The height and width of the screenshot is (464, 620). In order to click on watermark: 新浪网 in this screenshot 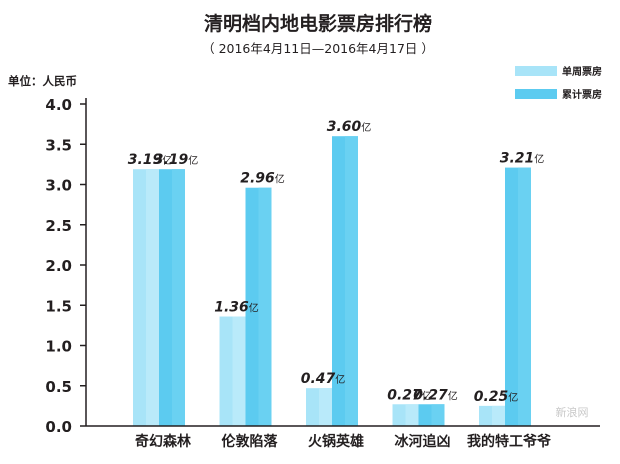, I will do `click(572, 412)`.